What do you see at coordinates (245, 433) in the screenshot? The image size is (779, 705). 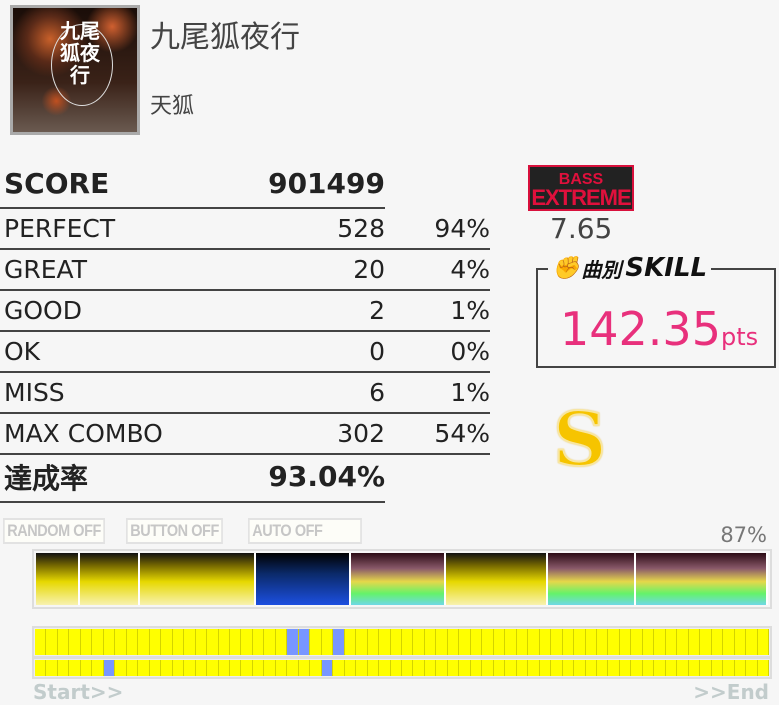 I see `result-row-max-combo: MAX COMBO 302 54%` at bounding box center [245, 433].